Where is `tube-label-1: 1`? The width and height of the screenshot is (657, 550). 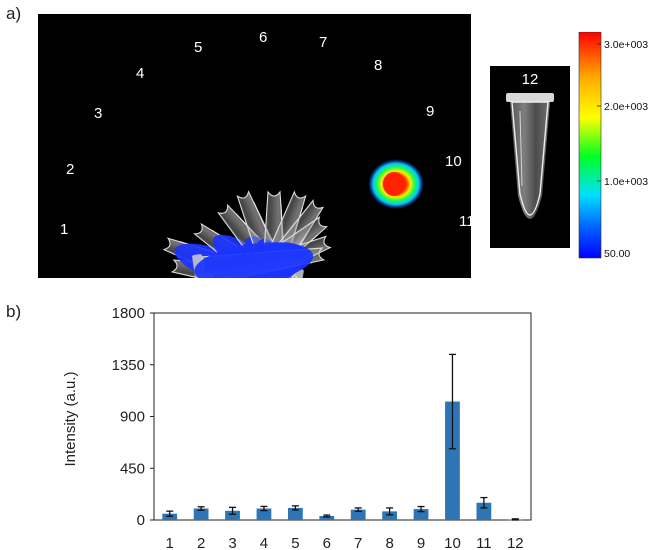
tube-label-1: 1 is located at coordinates (64, 229).